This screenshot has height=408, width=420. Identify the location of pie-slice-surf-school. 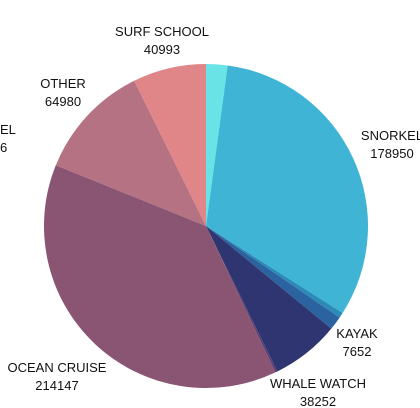
(170, 145).